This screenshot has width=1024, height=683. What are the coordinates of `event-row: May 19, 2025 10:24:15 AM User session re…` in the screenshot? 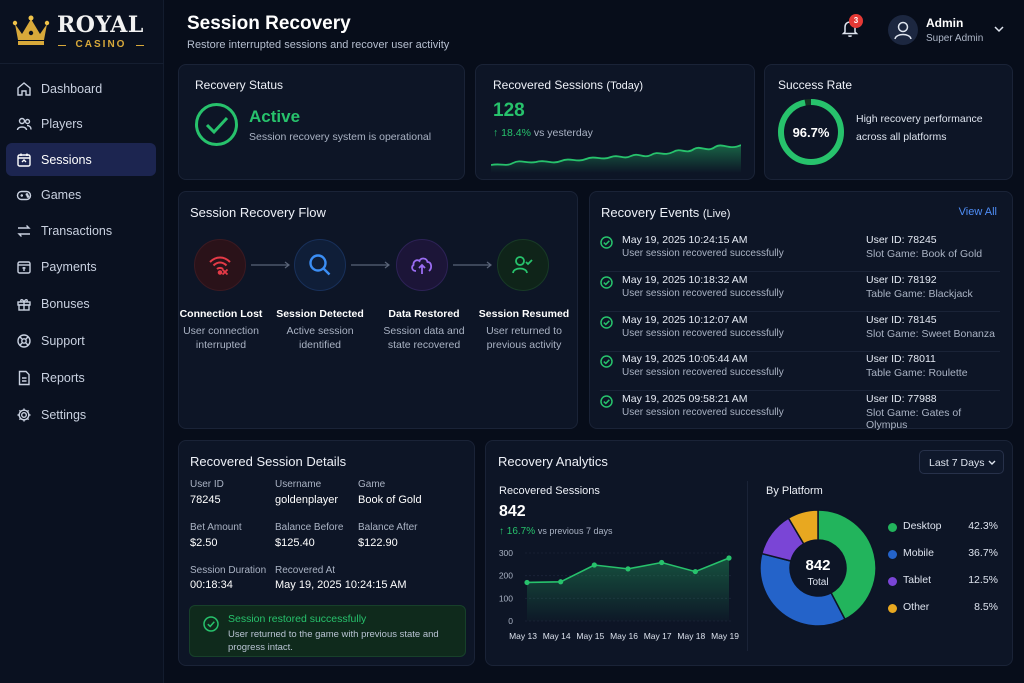 It's located at (800, 252).